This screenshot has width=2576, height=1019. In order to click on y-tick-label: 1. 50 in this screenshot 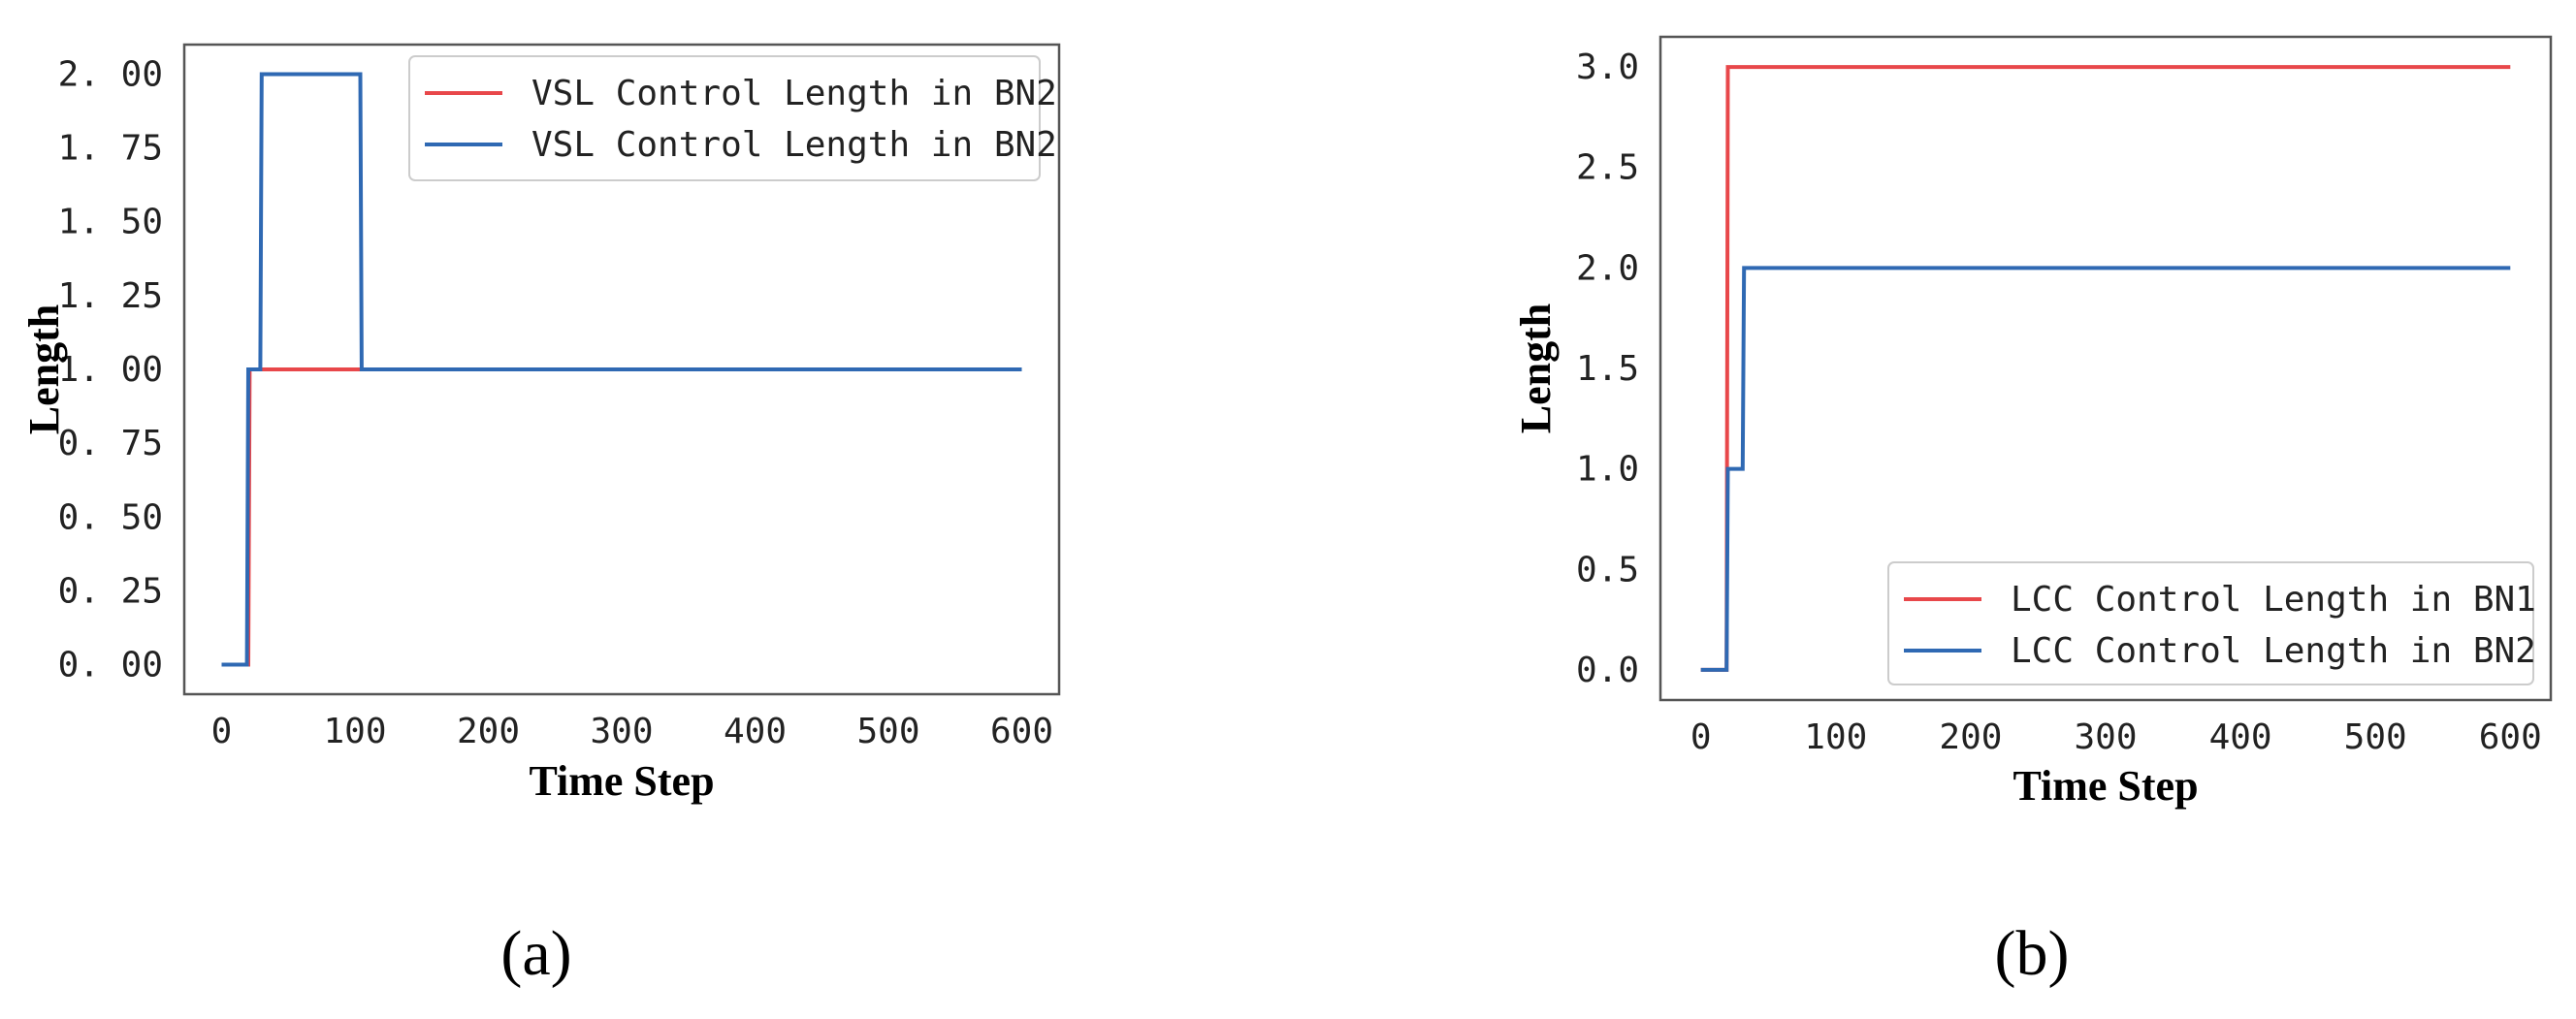, I will do `click(110, 223)`.